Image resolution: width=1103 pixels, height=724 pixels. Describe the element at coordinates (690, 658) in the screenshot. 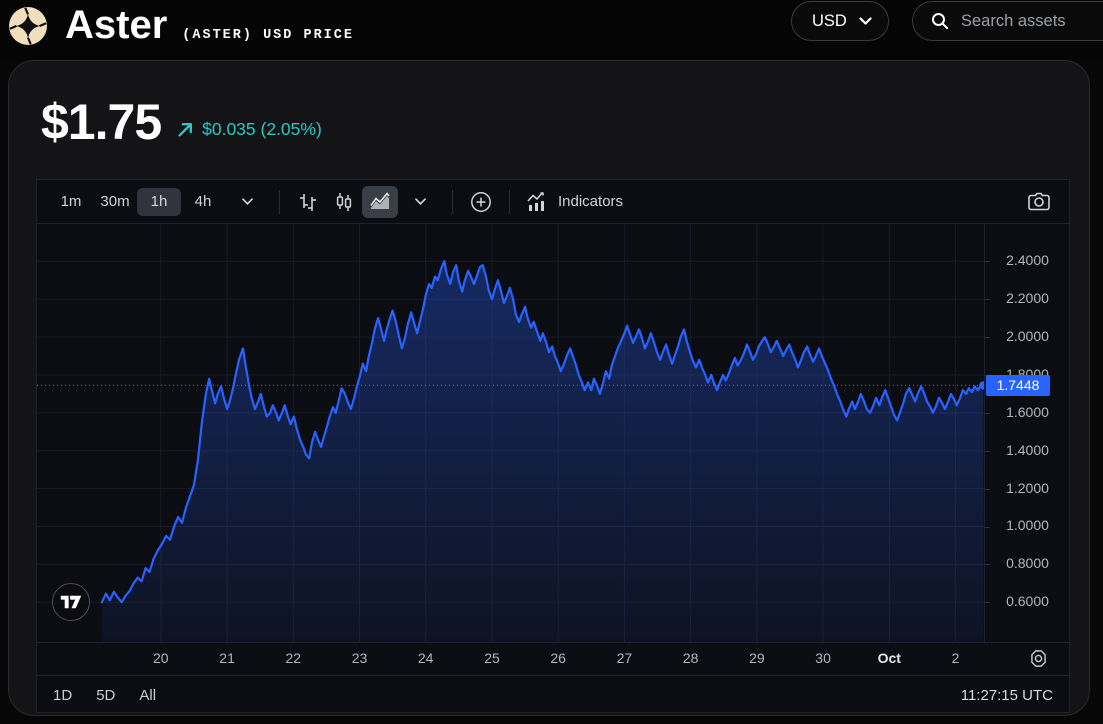

I see `time-axis-label: 28` at that location.